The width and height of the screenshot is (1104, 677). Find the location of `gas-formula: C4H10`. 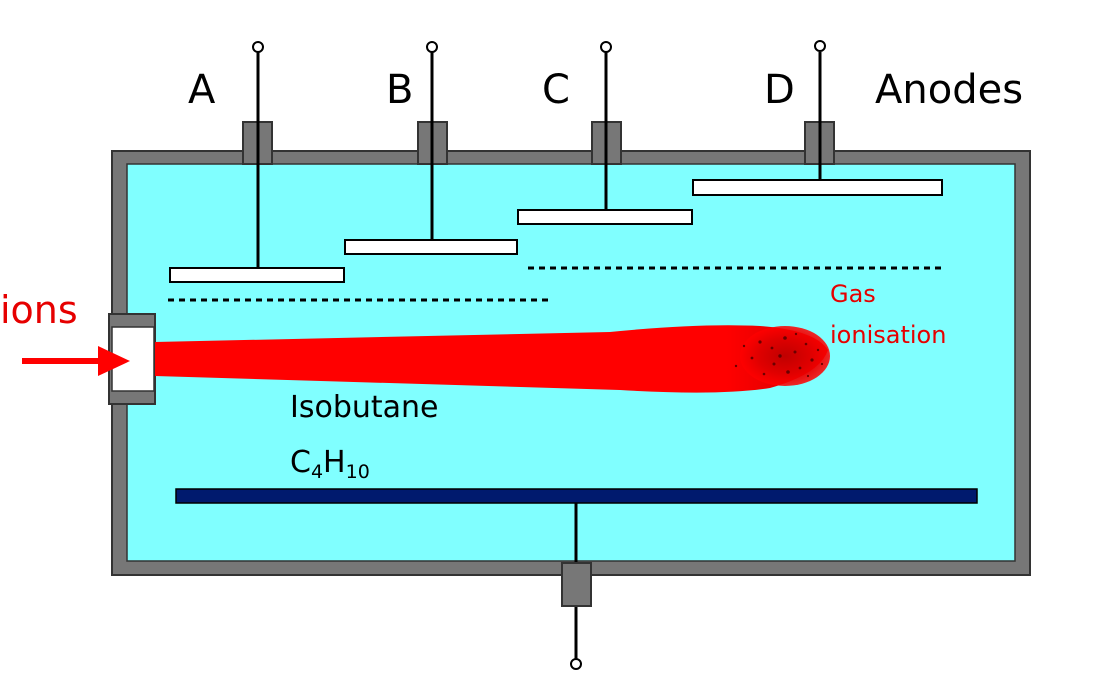

gas-formula: C4H10 is located at coordinates (330, 464).